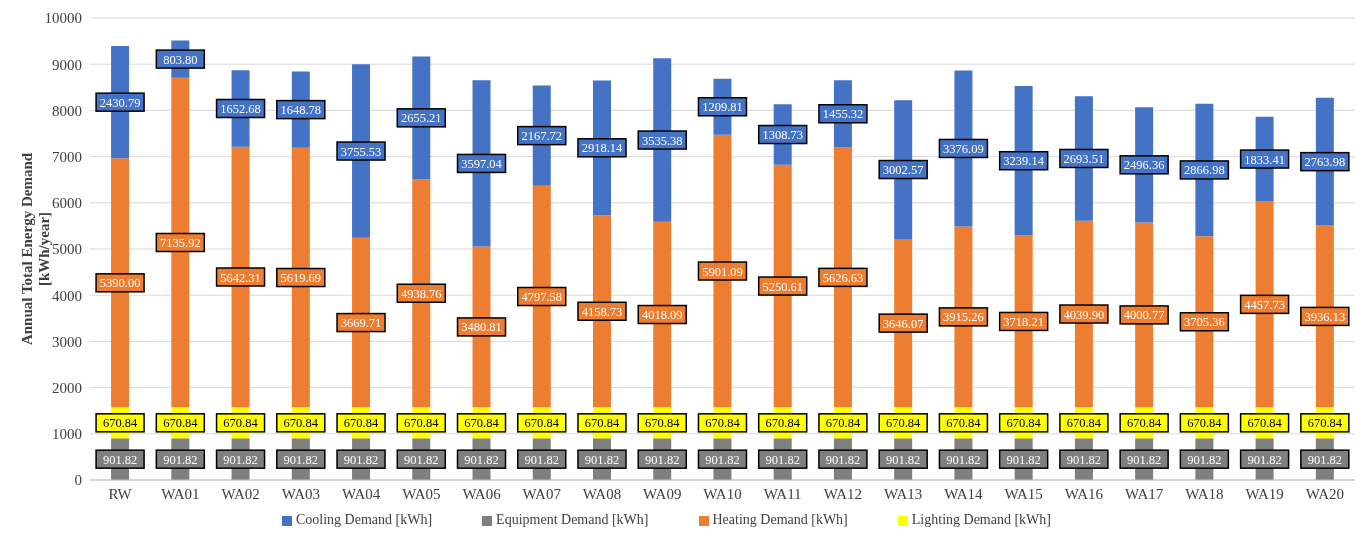 This screenshot has width=1368, height=537. What do you see at coordinates (963, 317) in the screenshot?
I see `data-label: 3915.26` at bounding box center [963, 317].